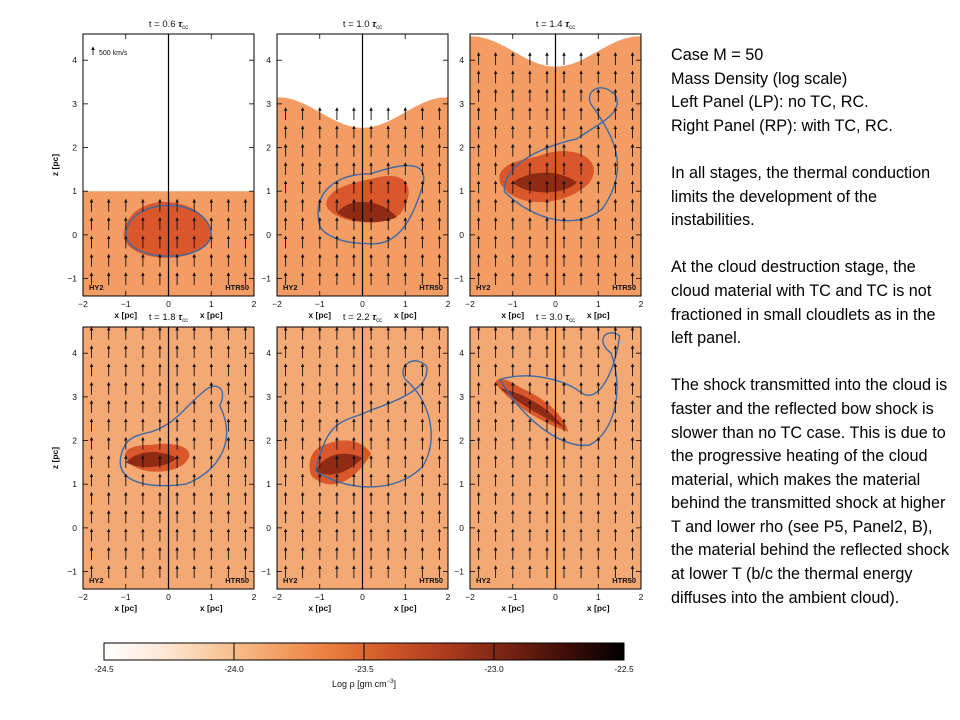 This screenshot has width=960, height=720. What do you see at coordinates (759, 78) in the screenshot?
I see `notes-quantity-line: Mass Density (log scale)` at bounding box center [759, 78].